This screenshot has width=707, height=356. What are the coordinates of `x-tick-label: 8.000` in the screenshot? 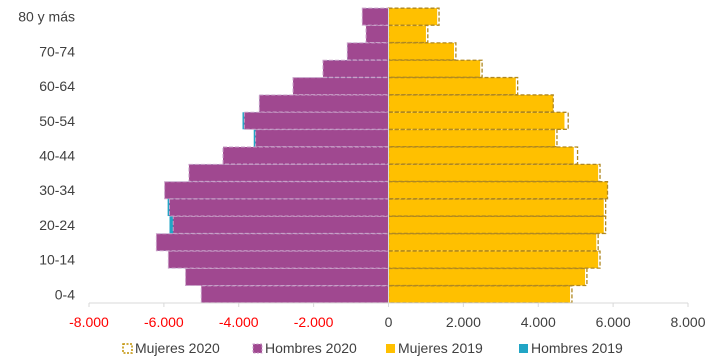 It's located at (687, 322).